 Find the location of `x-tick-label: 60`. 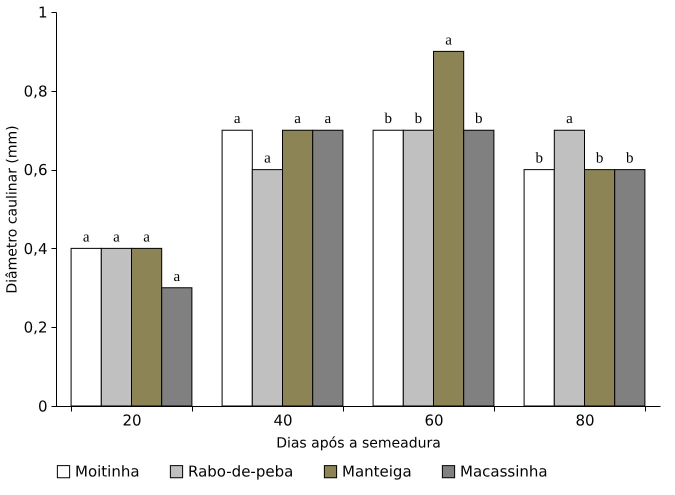

x-tick-label: 60 is located at coordinates (434, 421).